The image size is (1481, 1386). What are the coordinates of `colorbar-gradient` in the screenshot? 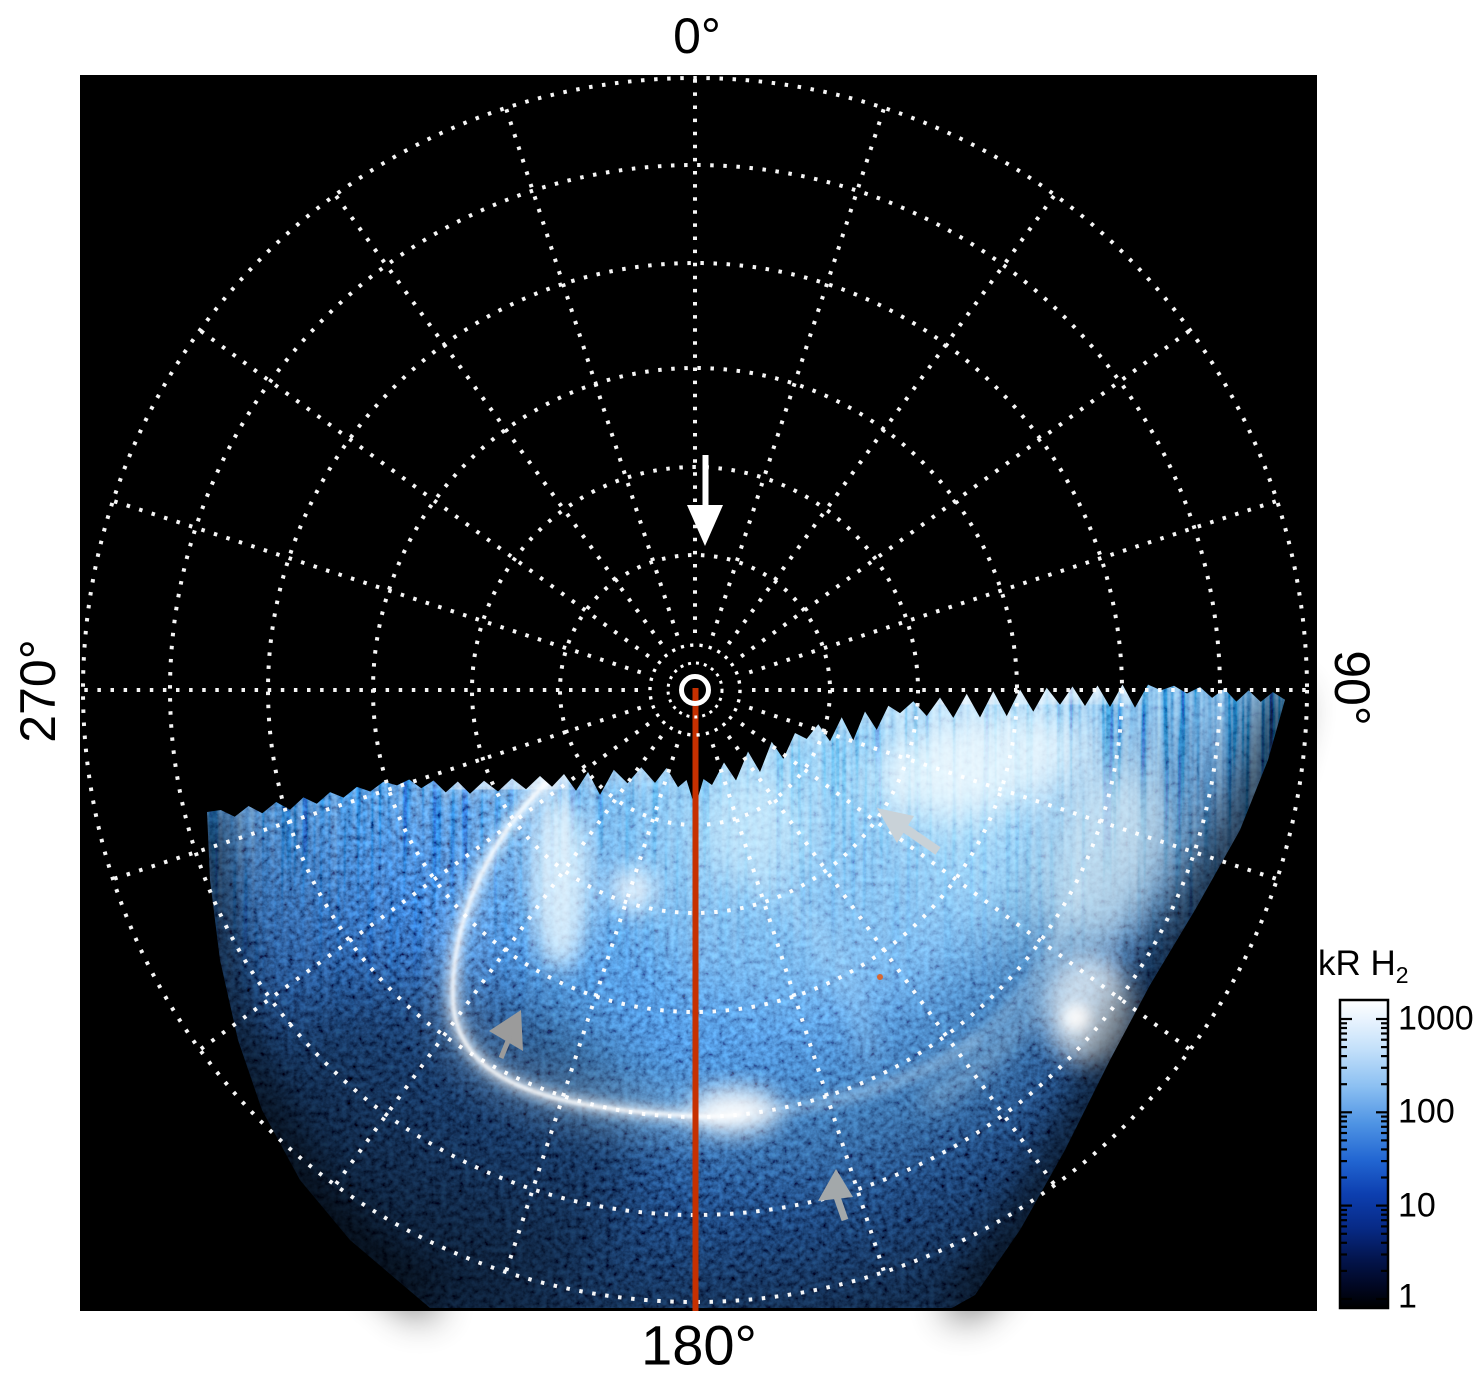 It's located at (1364, 1154).